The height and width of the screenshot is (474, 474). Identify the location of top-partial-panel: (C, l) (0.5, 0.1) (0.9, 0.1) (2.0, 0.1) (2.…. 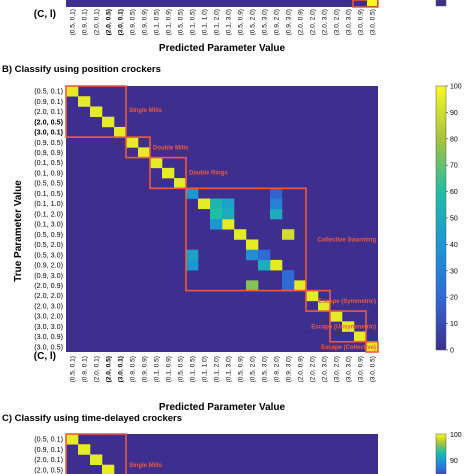
(240, 27).